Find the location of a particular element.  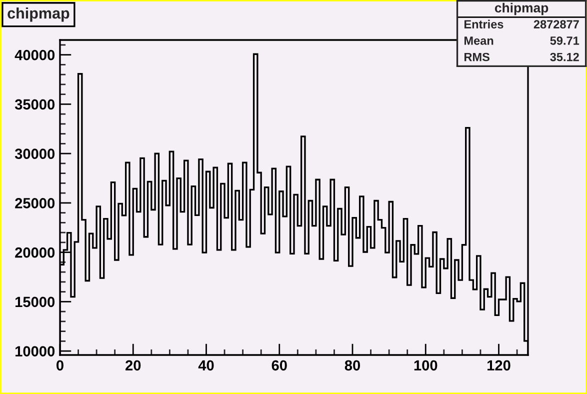

y-tick-label: 25000 is located at coordinates (35, 203).